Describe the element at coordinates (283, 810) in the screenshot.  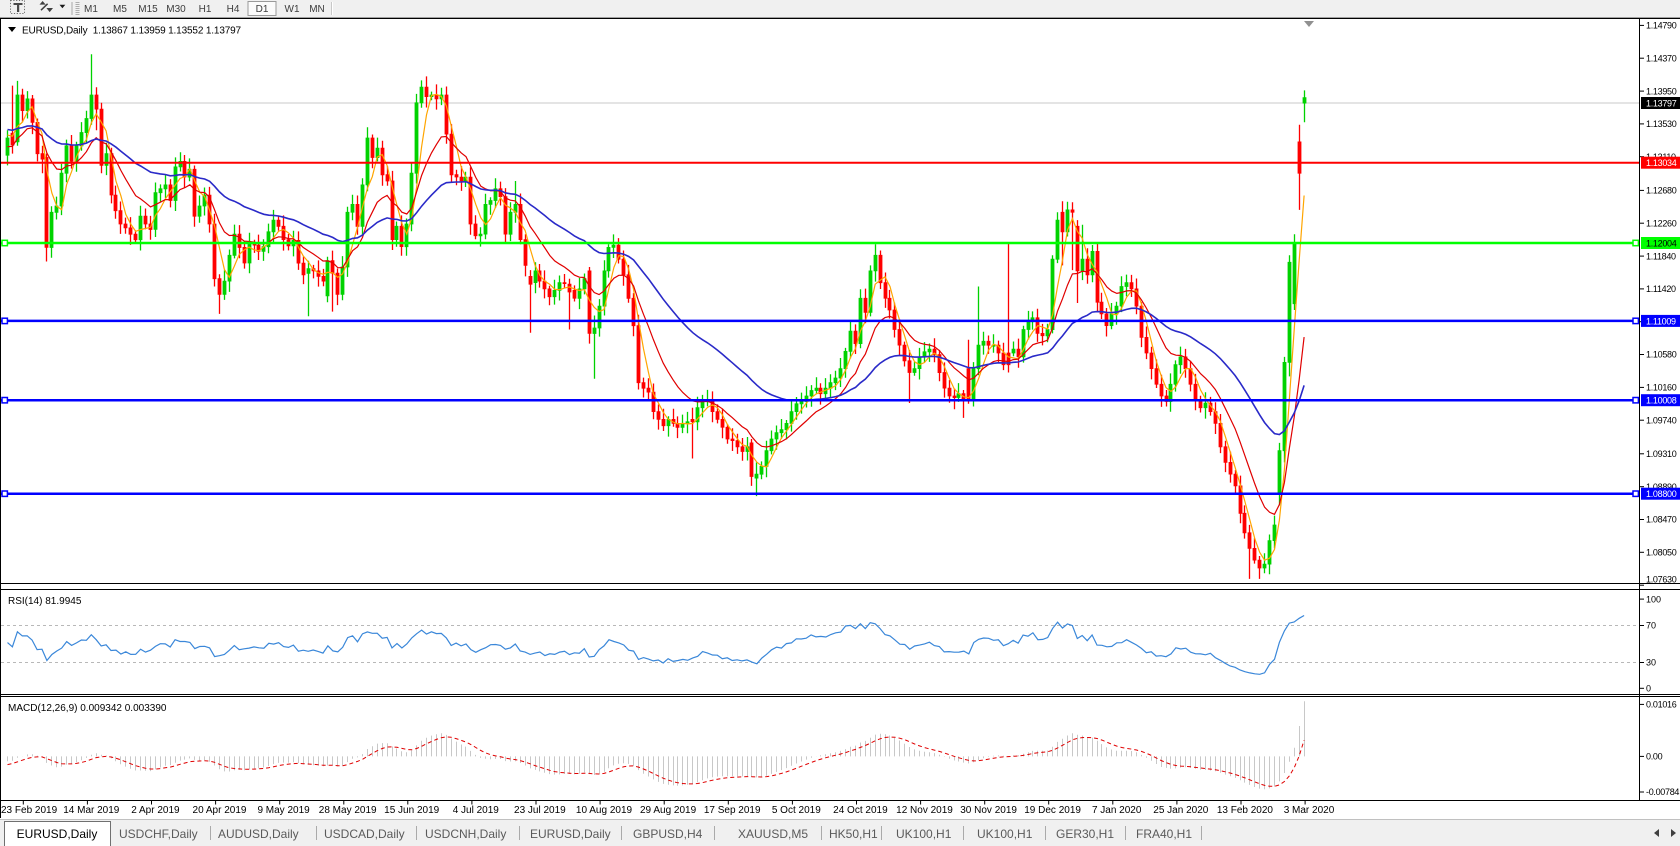
I see `svg-text: 9 May 2019` at that location.